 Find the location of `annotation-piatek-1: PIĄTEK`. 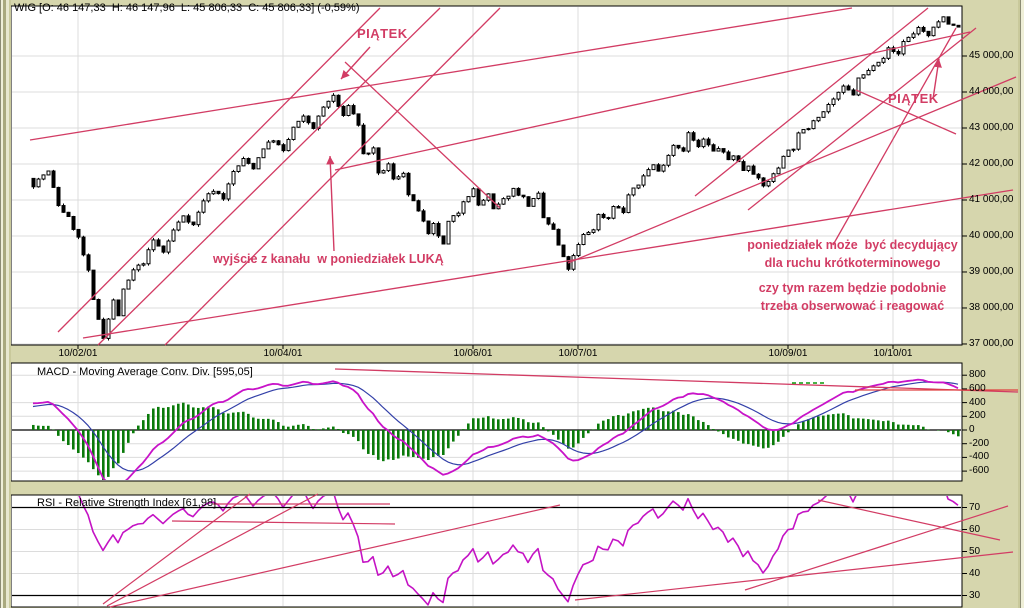

annotation-piatek-1: PIĄTEK is located at coordinates (382, 33).